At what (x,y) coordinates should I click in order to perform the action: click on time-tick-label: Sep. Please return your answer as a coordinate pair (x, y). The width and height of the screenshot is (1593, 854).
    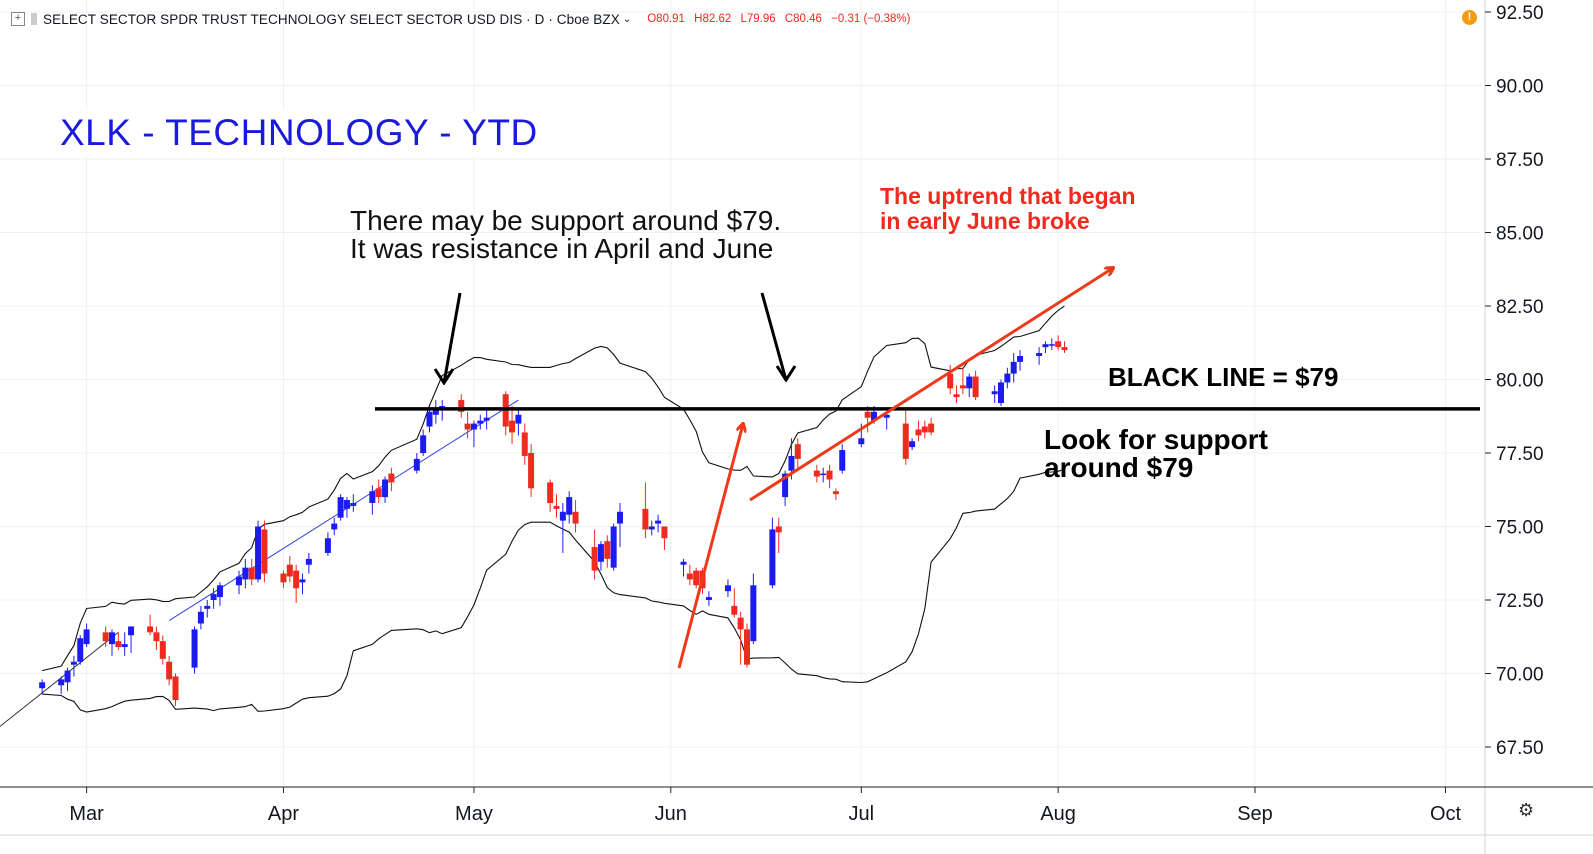
    Looking at the image, I should click on (1255, 814).